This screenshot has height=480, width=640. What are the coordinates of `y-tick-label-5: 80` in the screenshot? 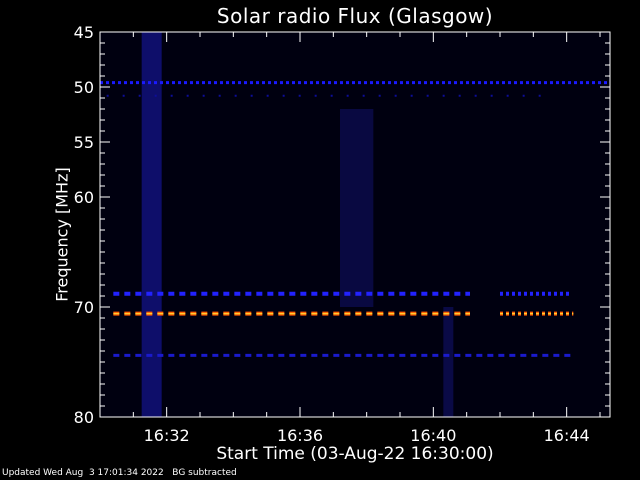 It's located at (84, 417).